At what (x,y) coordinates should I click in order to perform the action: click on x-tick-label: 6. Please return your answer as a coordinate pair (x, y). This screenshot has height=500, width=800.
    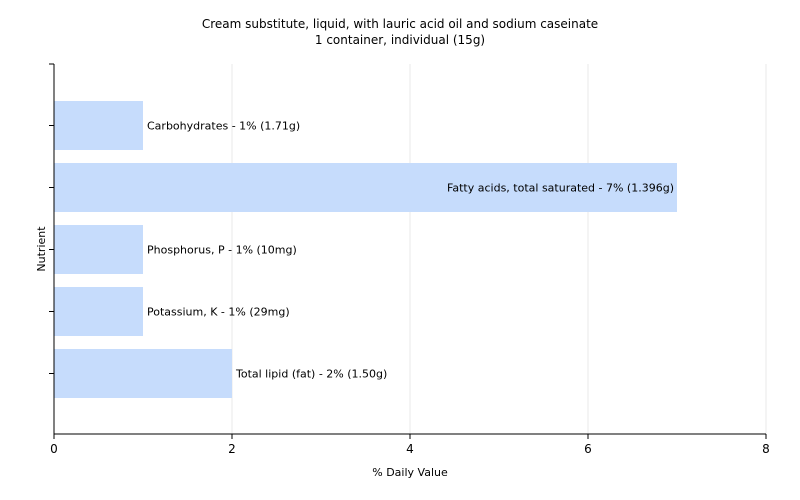
    Looking at the image, I should click on (588, 449).